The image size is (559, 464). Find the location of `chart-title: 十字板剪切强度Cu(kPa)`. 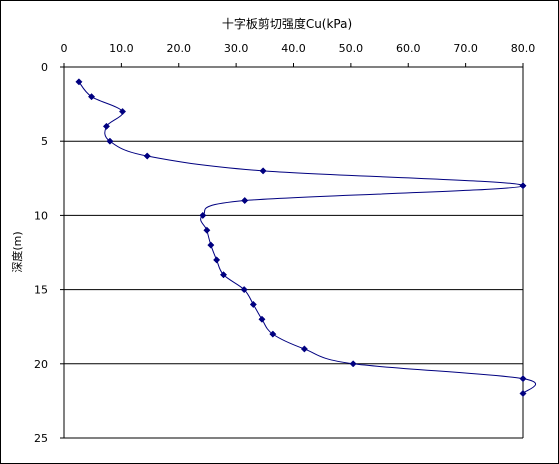

chart-title: 十字板剪切强度Cu(kPa) is located at coordinates (287, 23).